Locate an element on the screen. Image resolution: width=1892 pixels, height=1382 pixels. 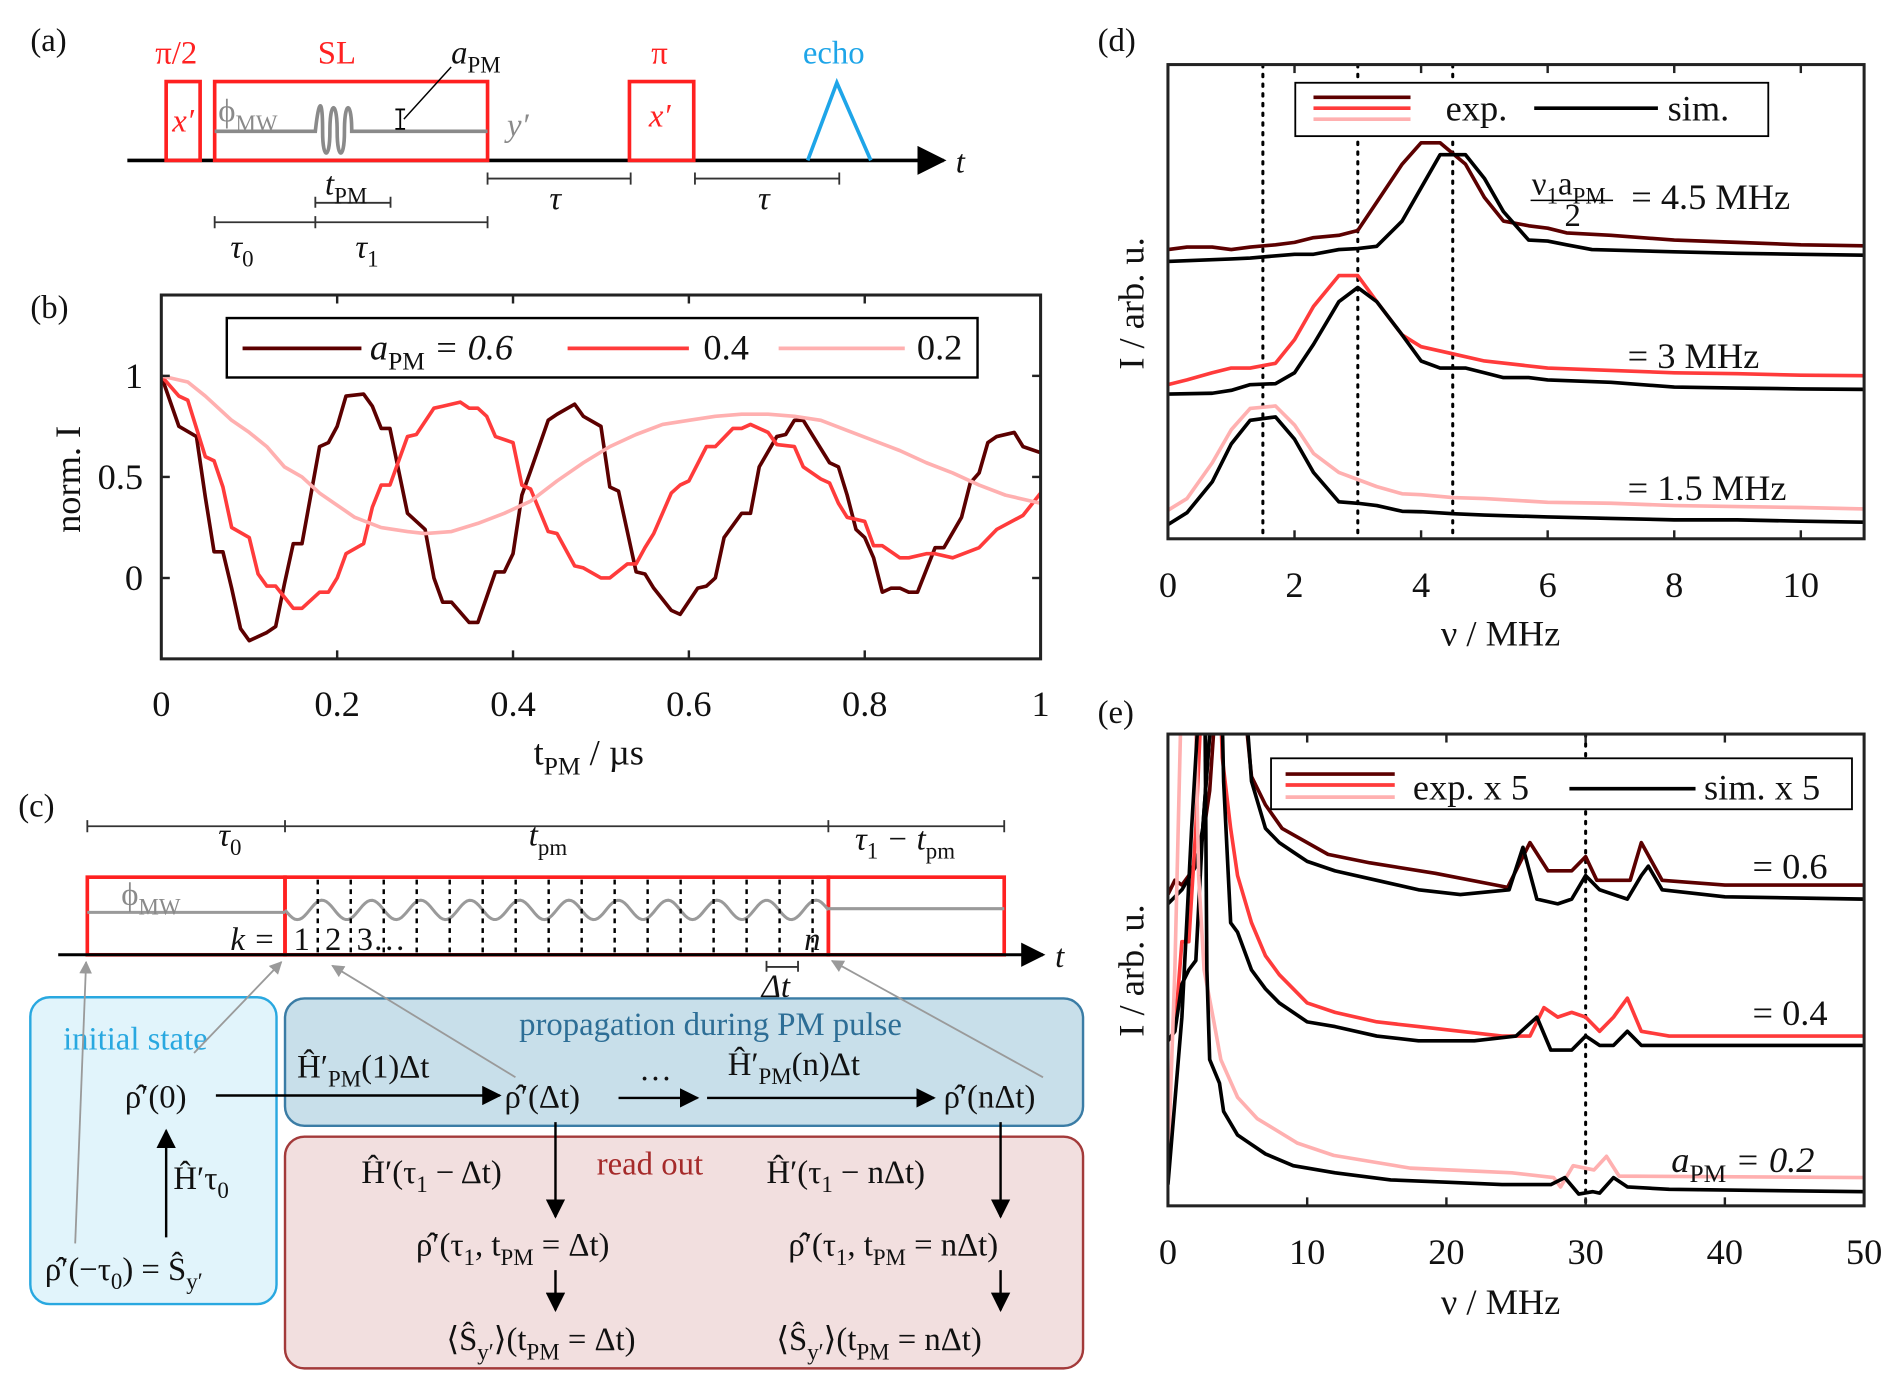
series-line-3MHz-sim. is located at coordinates (1516, 340).